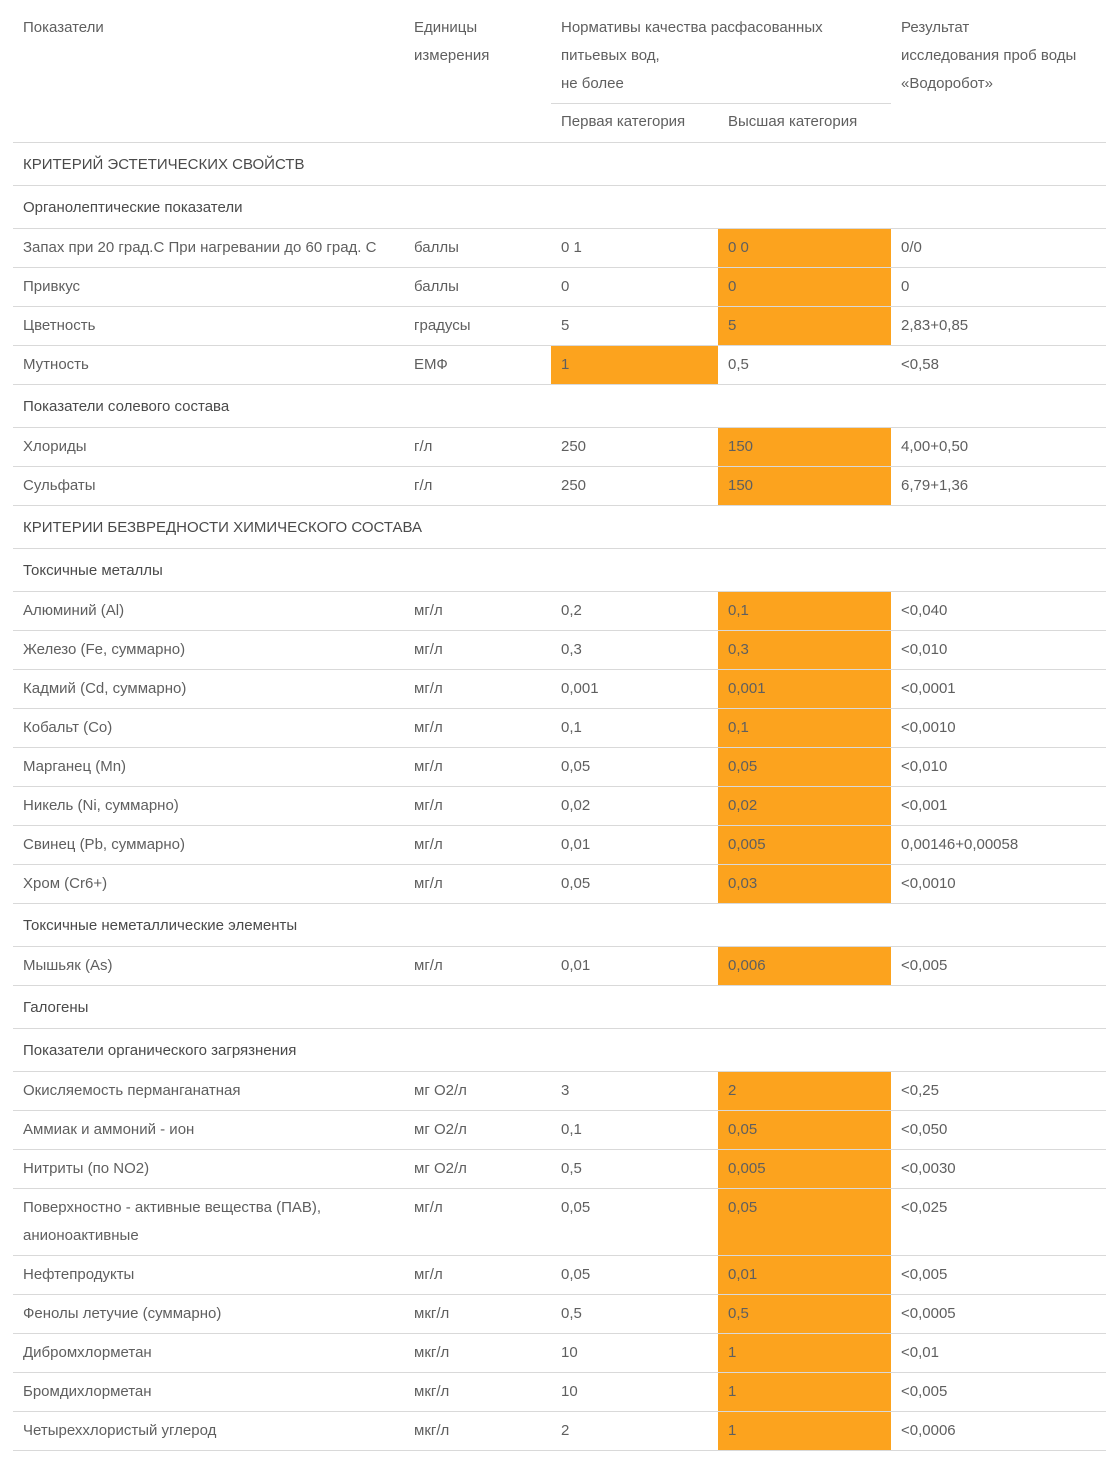  I want to click on row-name: Никель (Ni, суммарно), so click(101, 805).